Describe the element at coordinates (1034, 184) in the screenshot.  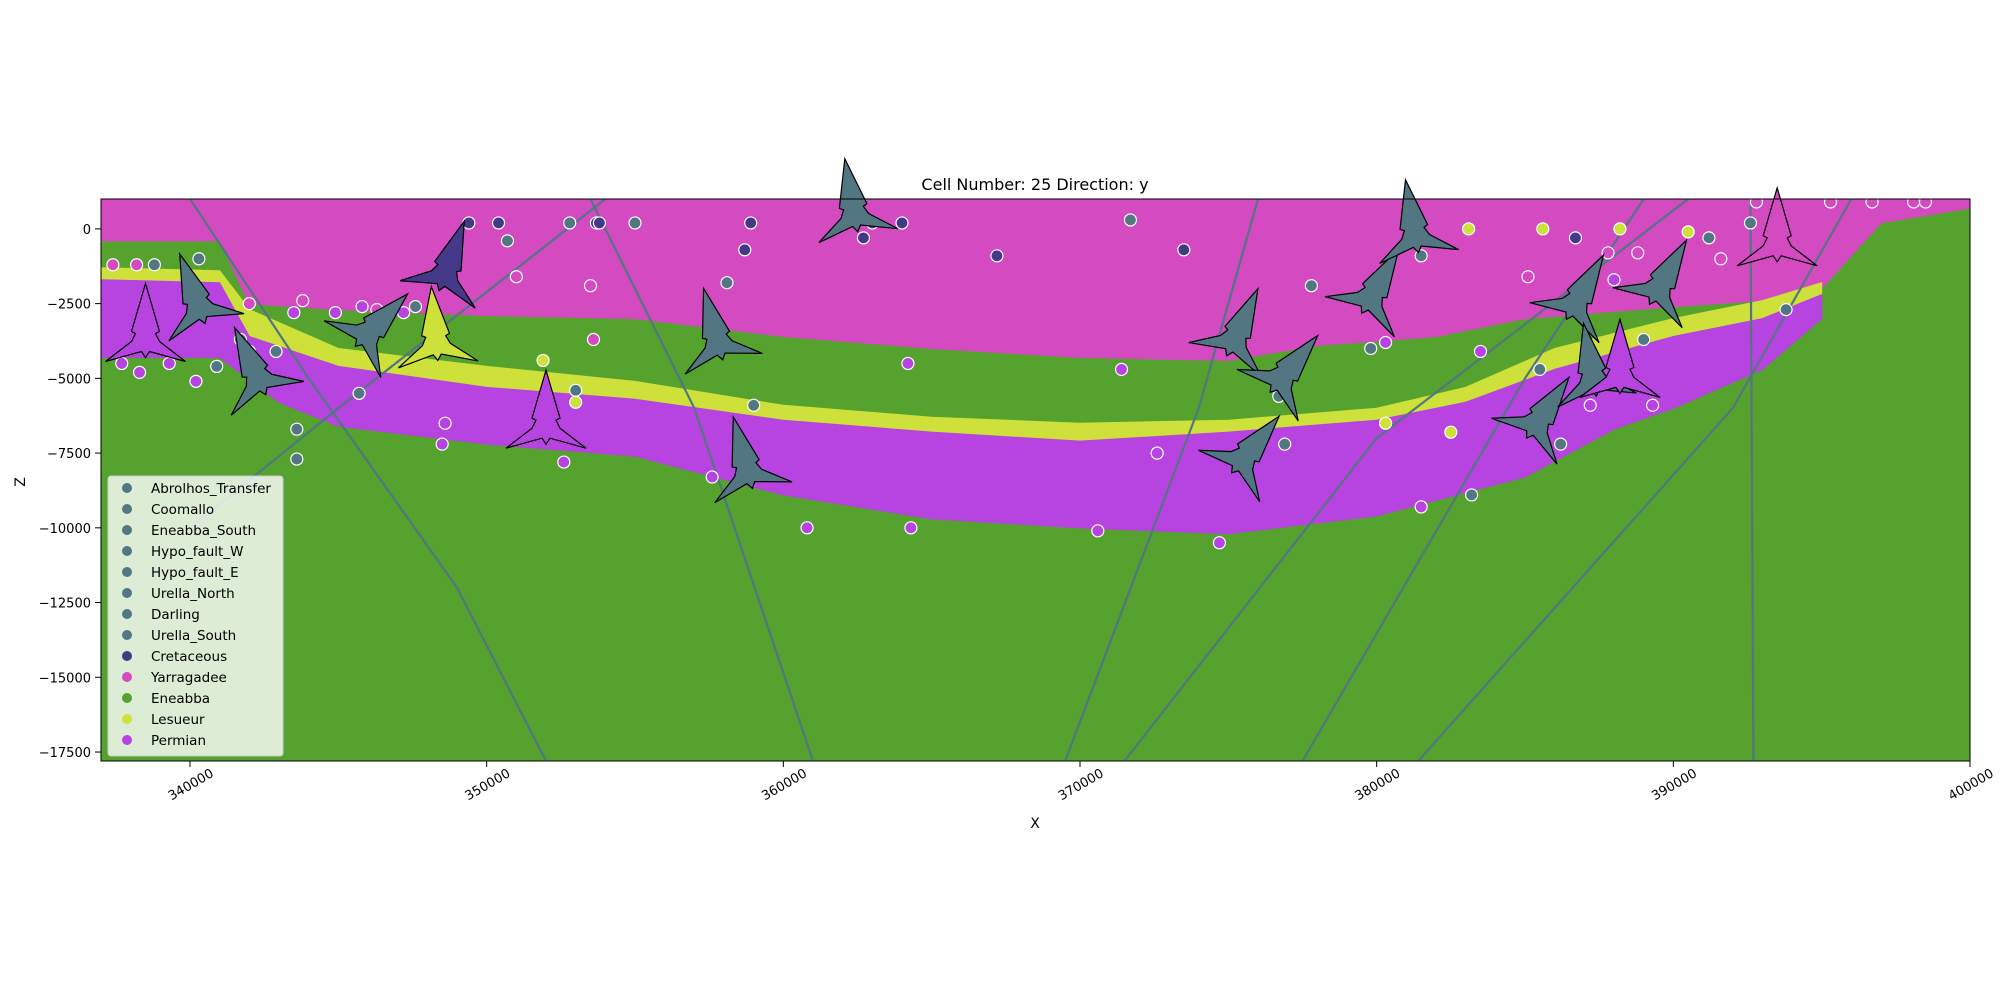
I see `chart-title: Cell Number: 25 Direction: y` at that location.